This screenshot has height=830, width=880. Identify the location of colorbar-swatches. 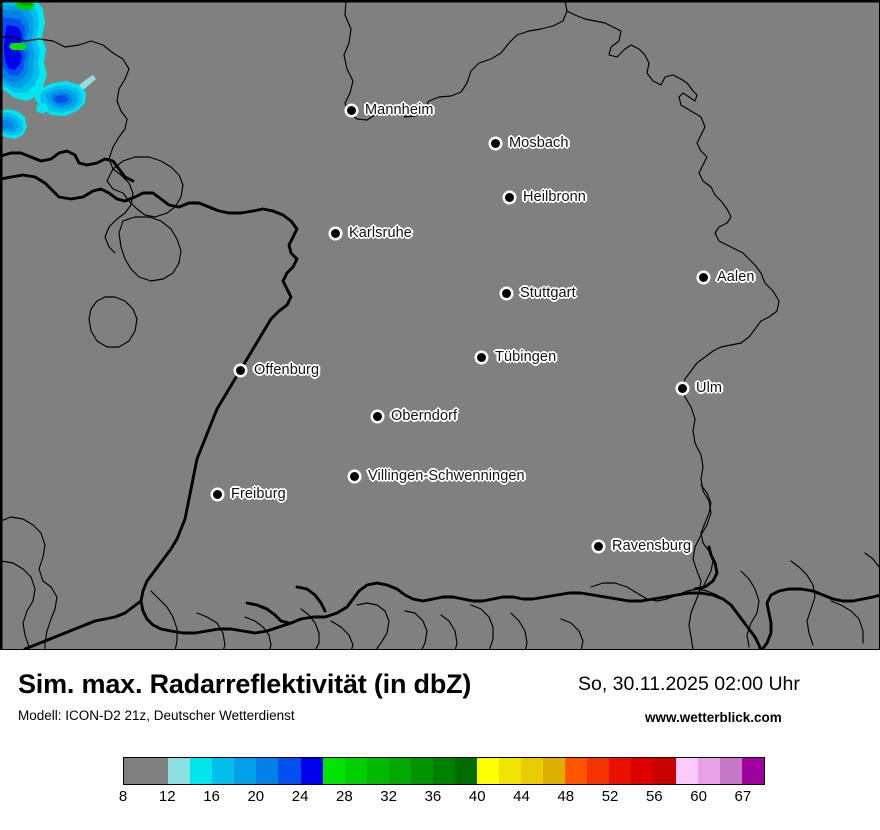
(444, 771).